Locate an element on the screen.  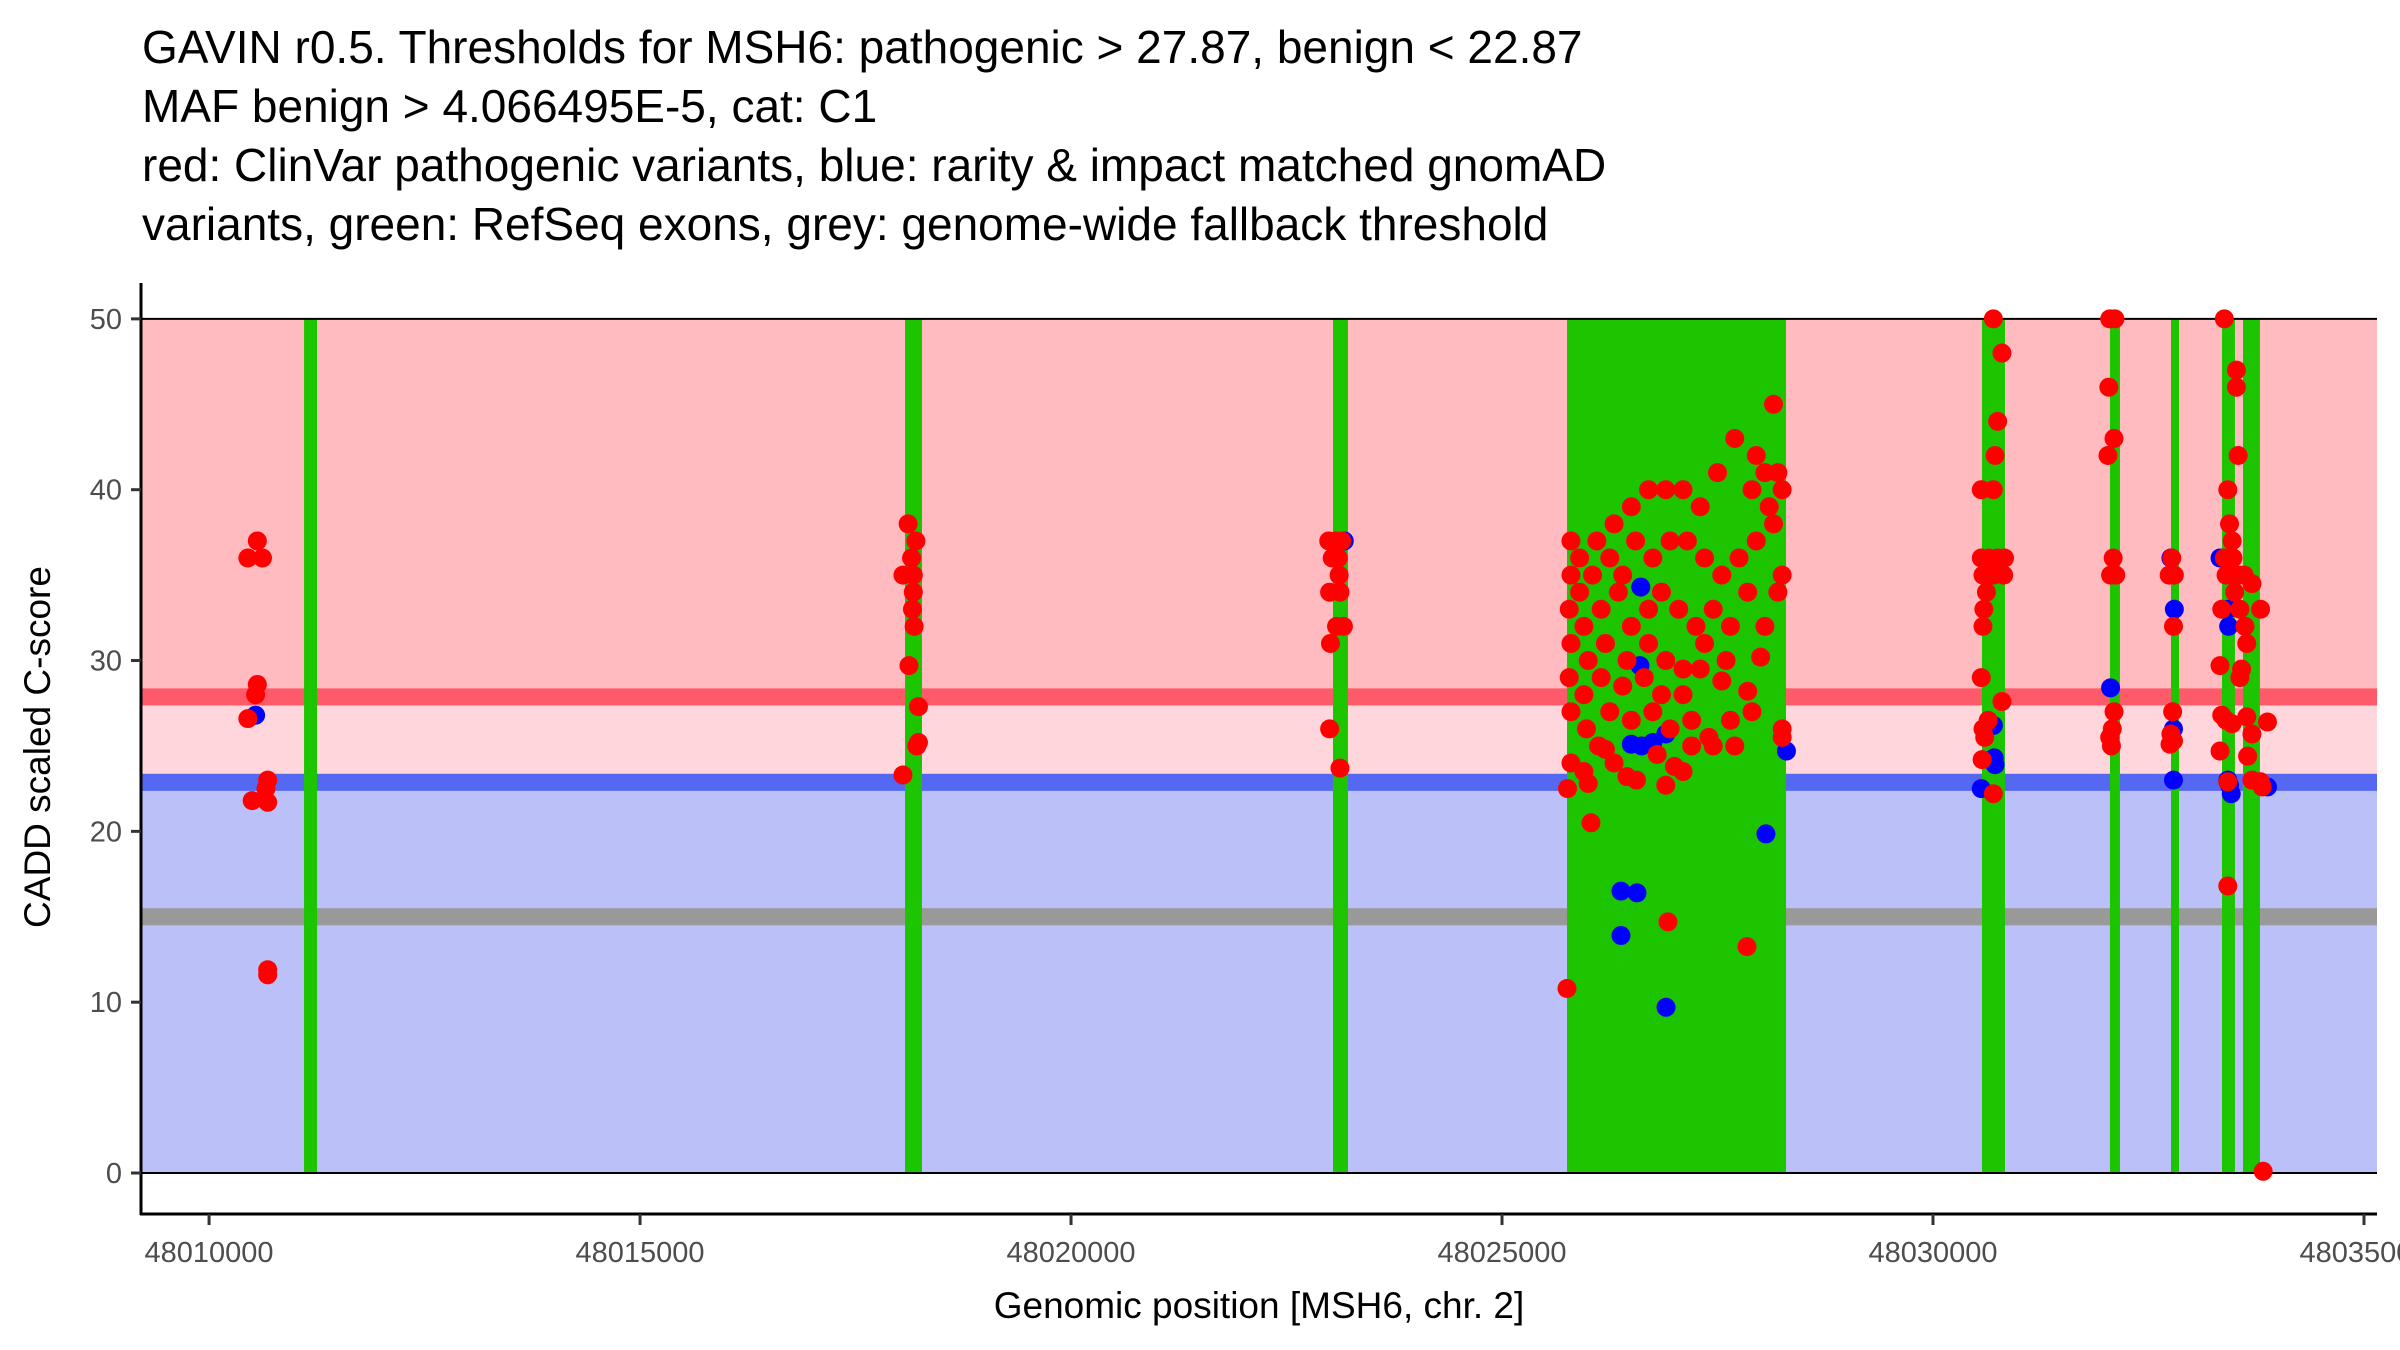
y-axis-title: CADD scaled C-score is located at coordinates (37, 747).